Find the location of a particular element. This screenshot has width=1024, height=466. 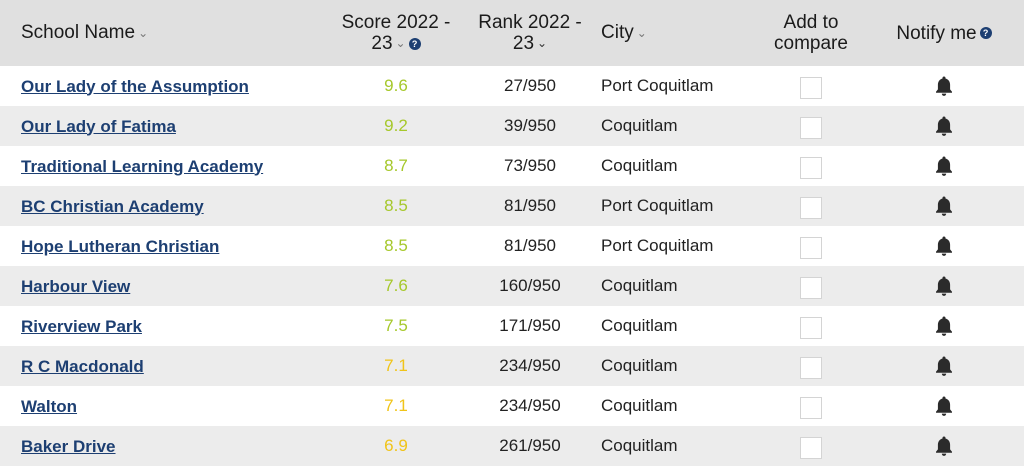

rank-cell: 171/950 is located at coordinates (530, 325).